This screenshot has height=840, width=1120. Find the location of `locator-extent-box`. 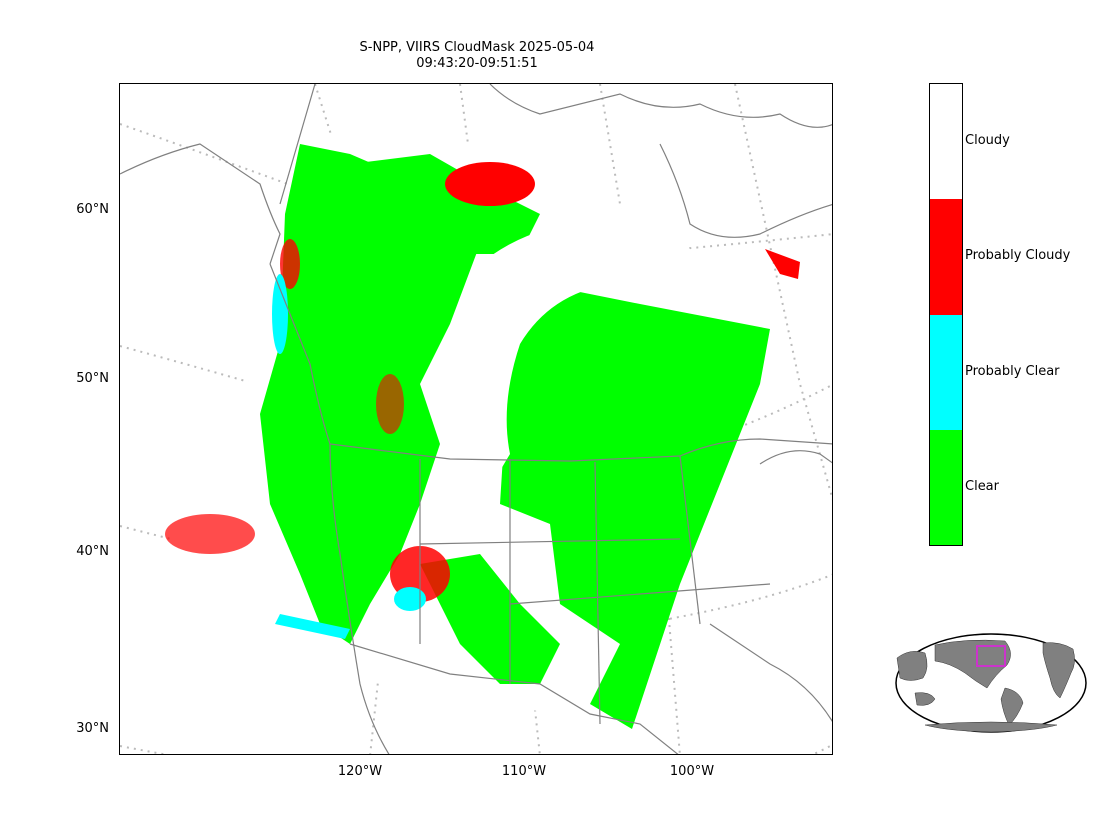

locator-extent-box is located at coordinates (991, 656).